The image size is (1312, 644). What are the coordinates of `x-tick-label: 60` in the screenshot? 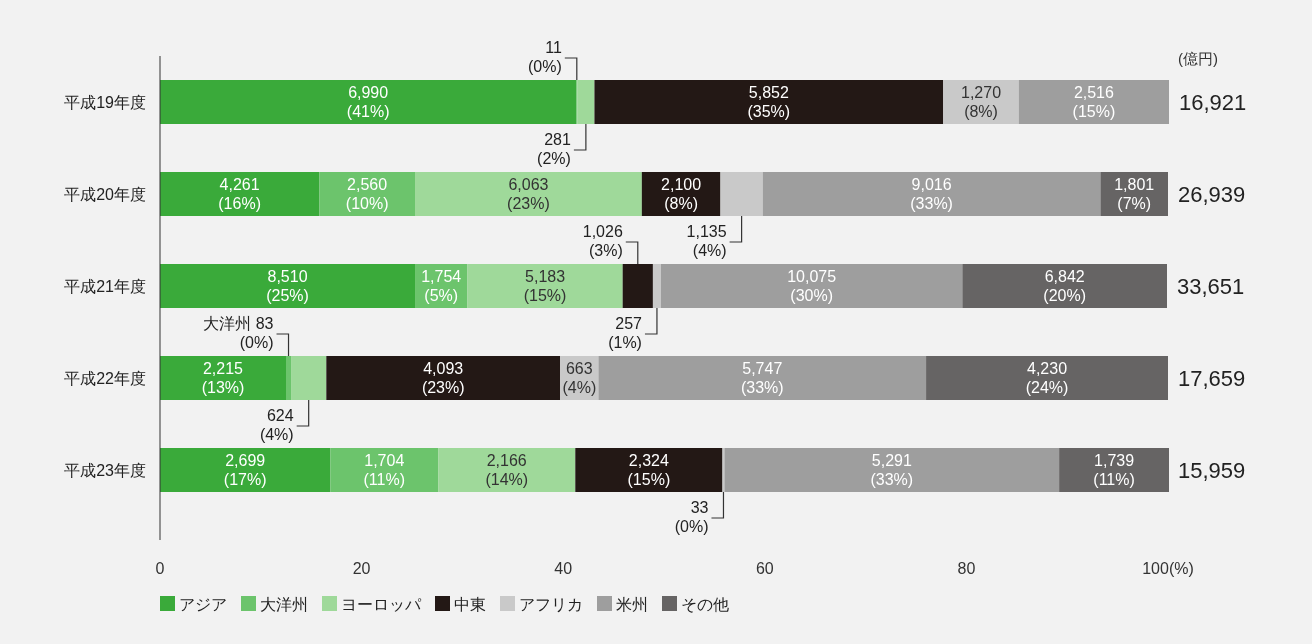 It's located at (764, 568).